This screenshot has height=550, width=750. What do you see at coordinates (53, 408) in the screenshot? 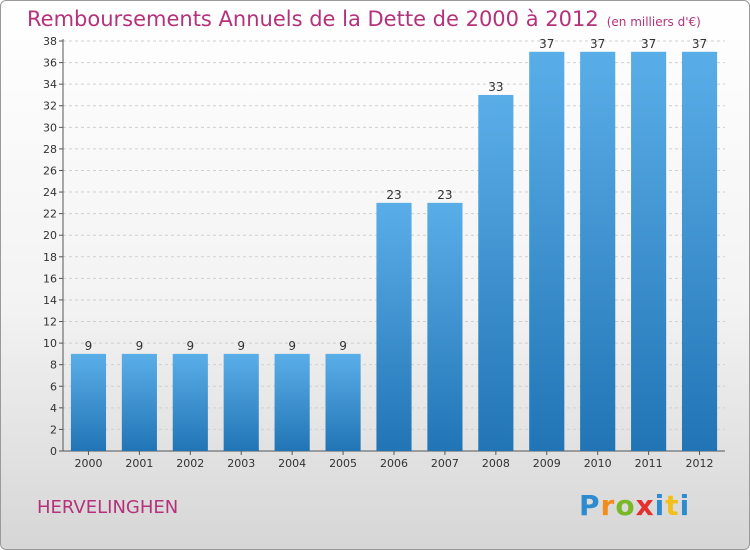
I see `y-tick-label: 4` at bounding box center [53, 408].